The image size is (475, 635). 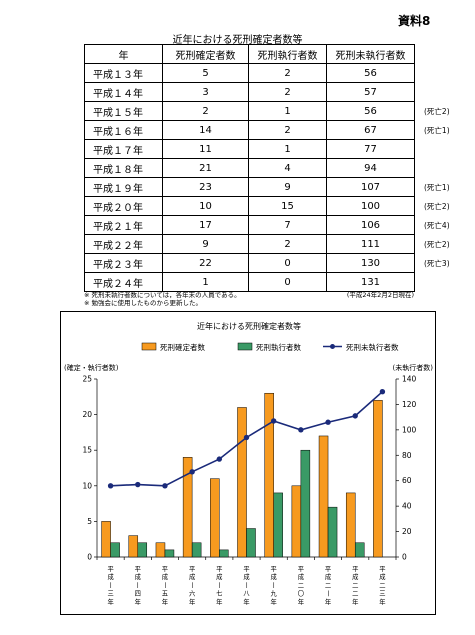 What do you see at coordinates (437, 206) in the screenshot?
I see `row-note: (死亡2)` at bounding box center [437, 206].